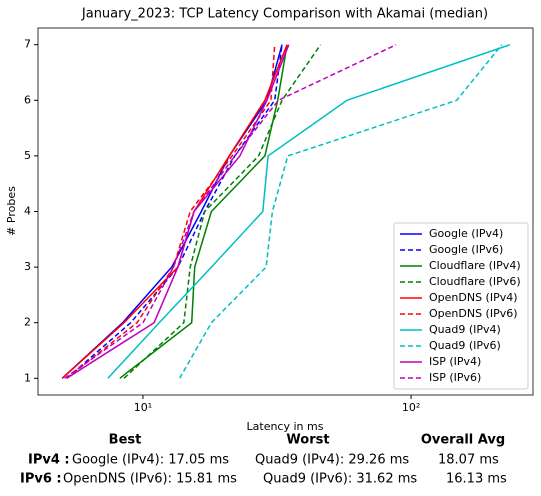 This screenshot has height=496, width=541. Describe the element at coordinates (475, 265) in the screenshot. I see `legend-label: Cloudflare (IPv4)` at that location.